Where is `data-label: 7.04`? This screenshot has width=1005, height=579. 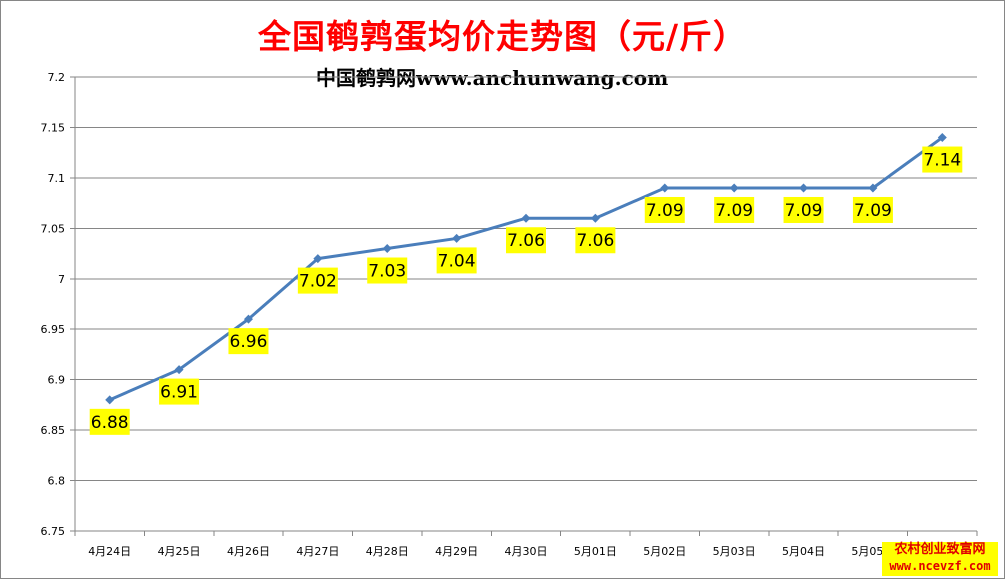 data-label: 7.04 is located at coordinates (457, 261).